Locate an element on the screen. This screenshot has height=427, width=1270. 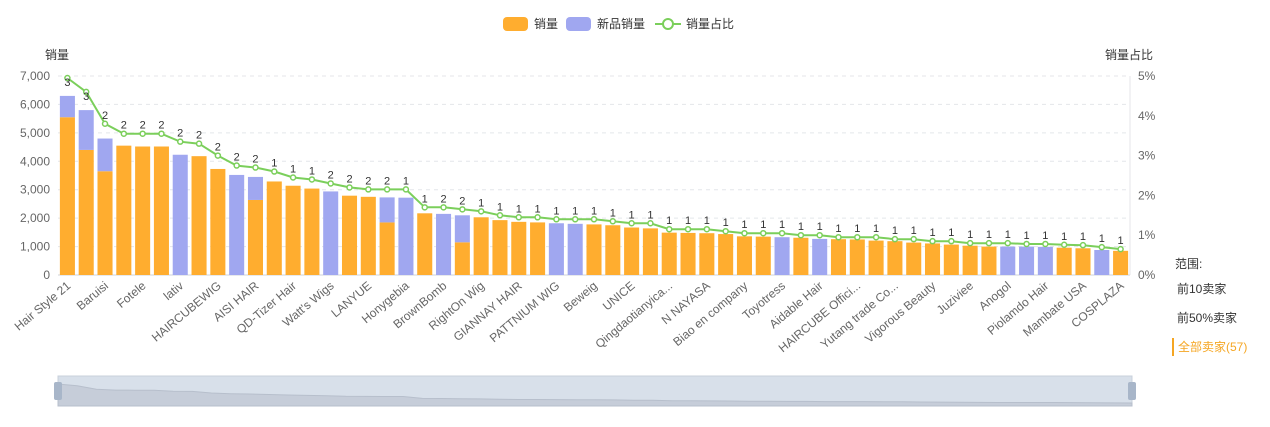
y-left-tick-label: 1,000 is located at coordinates (35, 247).